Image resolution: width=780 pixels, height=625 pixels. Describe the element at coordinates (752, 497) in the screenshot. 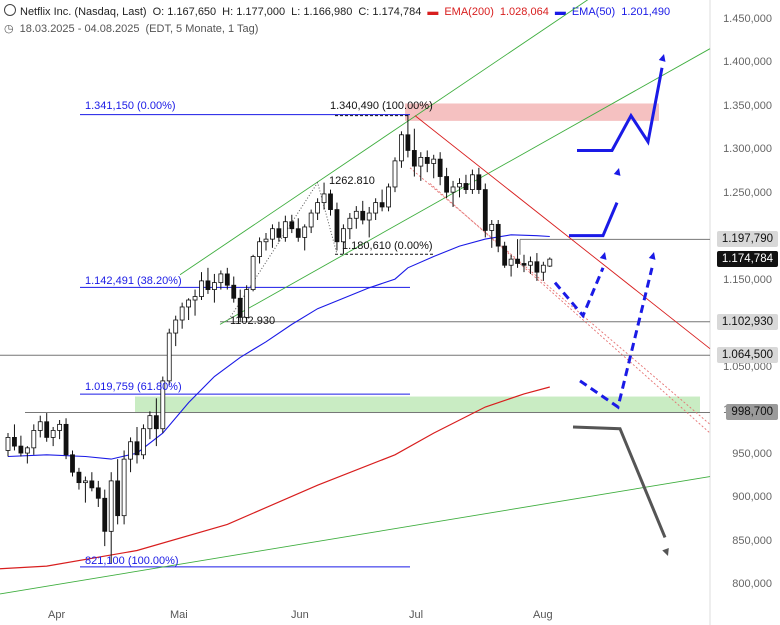

I see `y-tick-label: 900,000` at that location.